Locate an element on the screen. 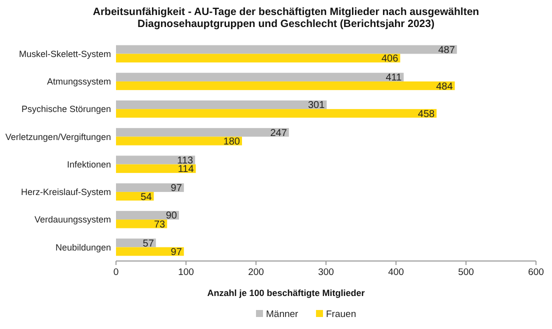 This screenshot has width=552, height=329. data-label: 113 is located at coordinates (185, 160).